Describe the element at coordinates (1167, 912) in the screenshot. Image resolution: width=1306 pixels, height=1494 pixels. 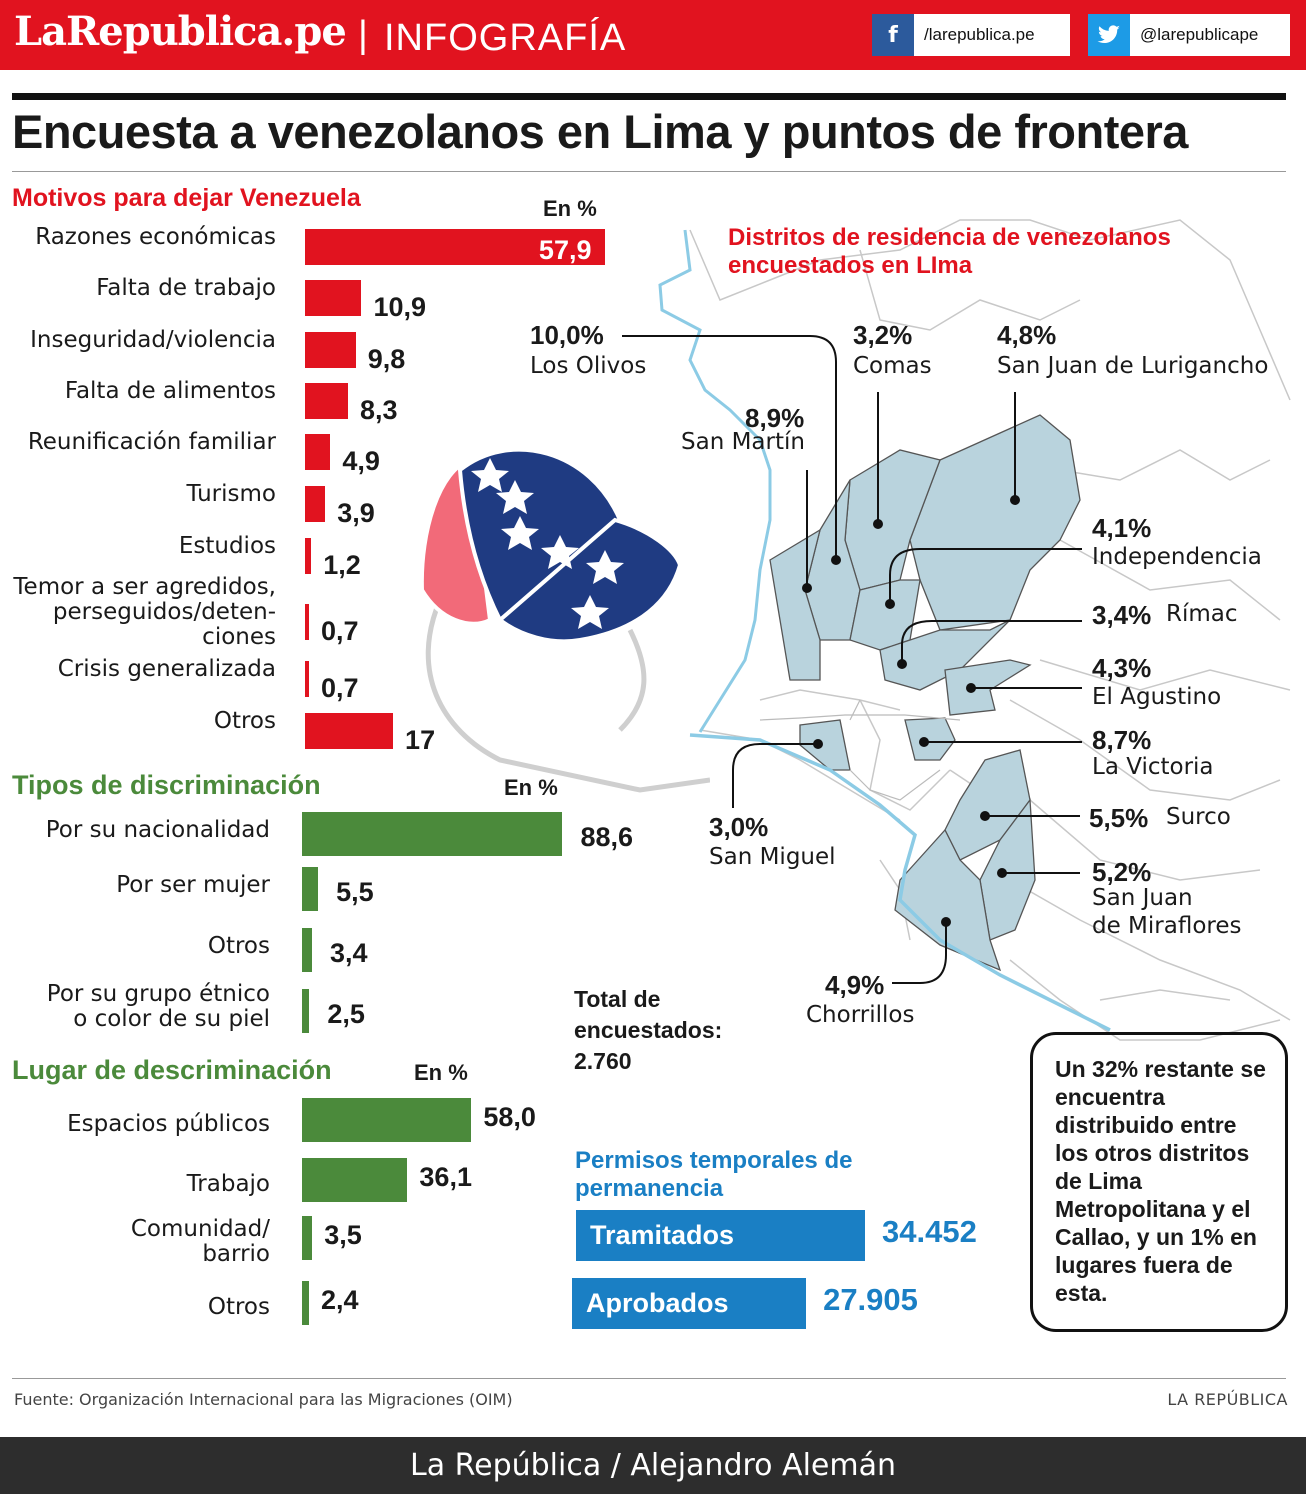
I see `district-name: San Juan de Miraflores` at that location.